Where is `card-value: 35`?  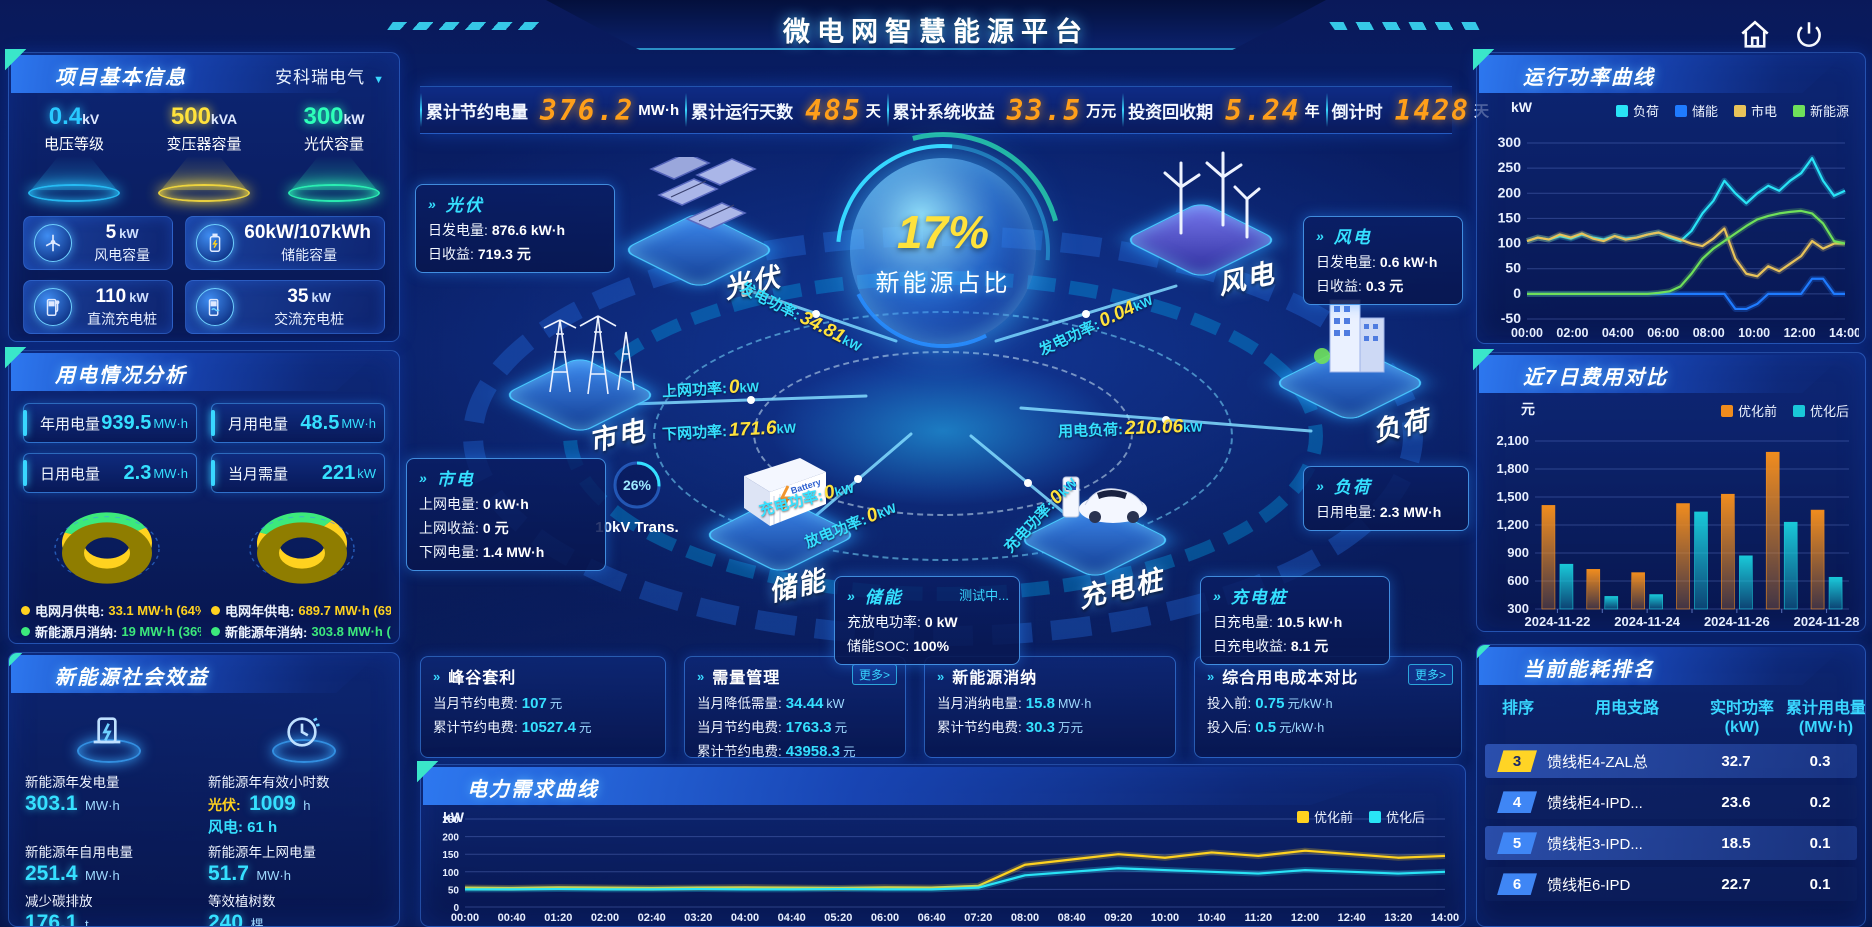 card-value: 35 is located at coordinates (298, 296).